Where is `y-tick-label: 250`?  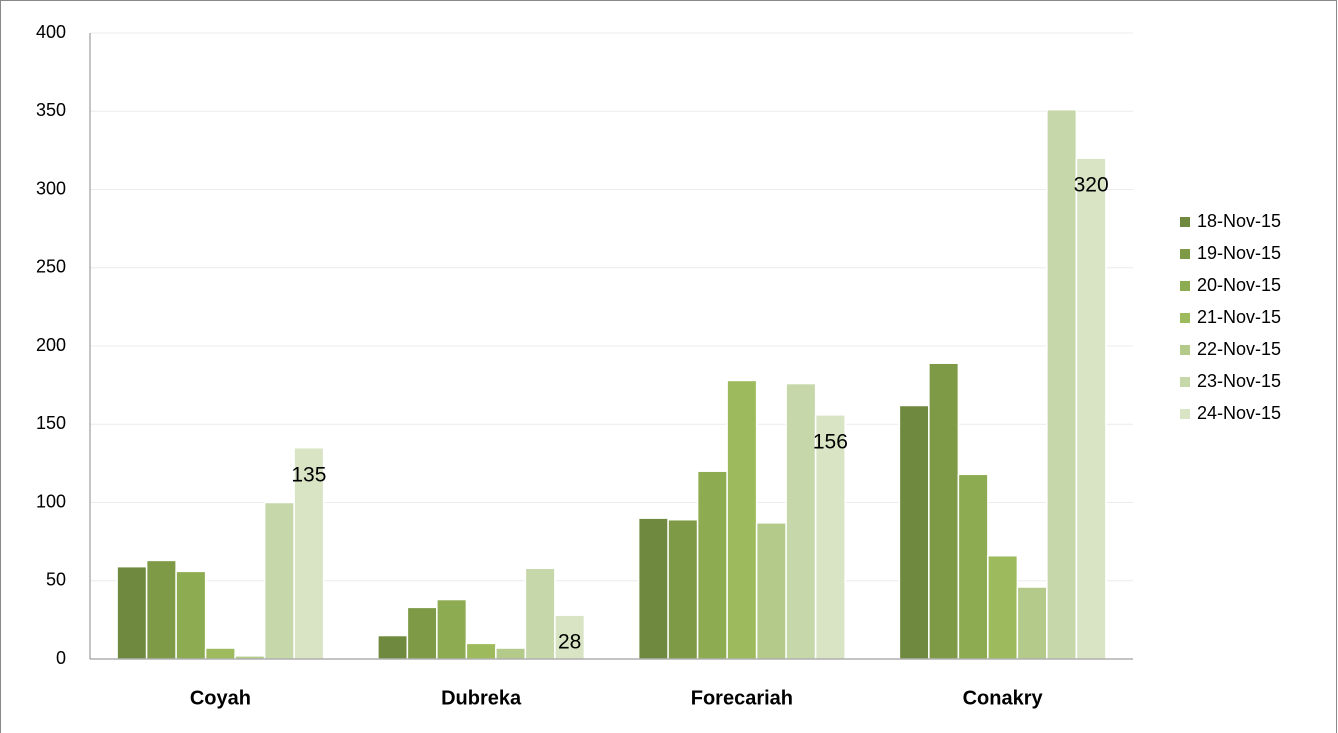 y-tick-label: 250 is located at coordinates (51, 267).